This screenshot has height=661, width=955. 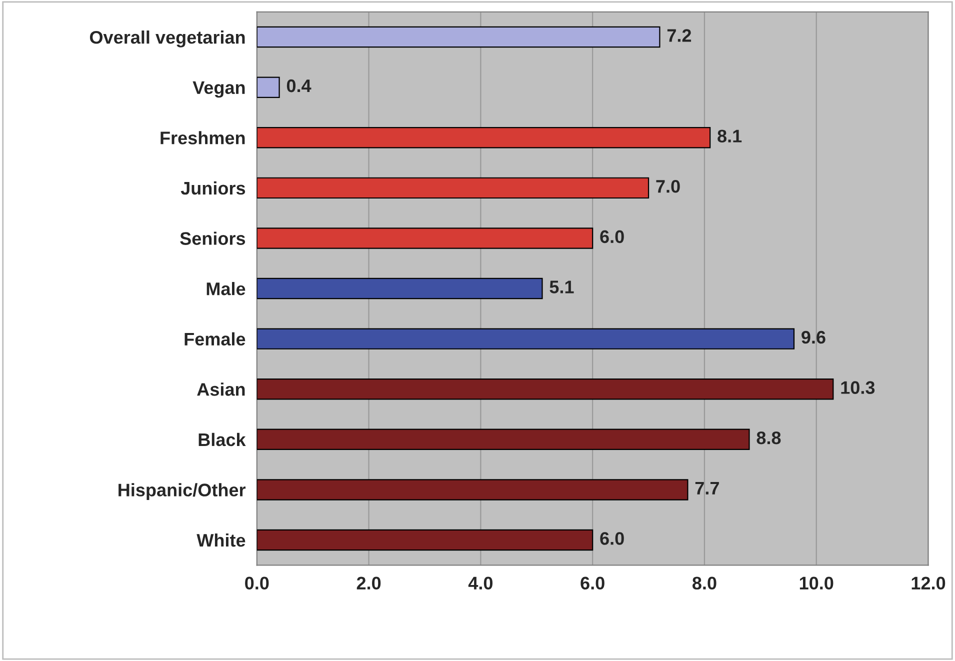 I want to click on y-tick-label: Hispanic/Other, so click(x=182, y=491).